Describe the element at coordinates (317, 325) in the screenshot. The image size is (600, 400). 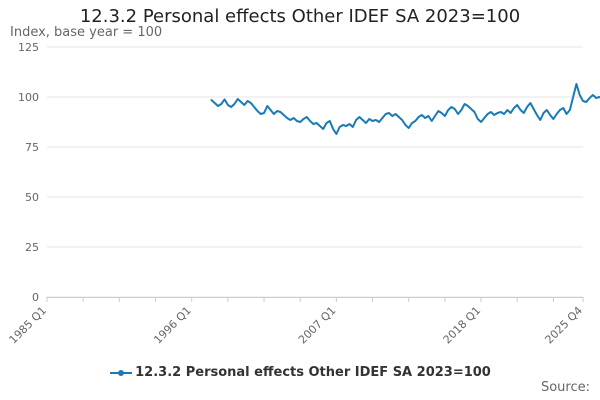
I see `x-tick-label: 2007 Q1` at that location.